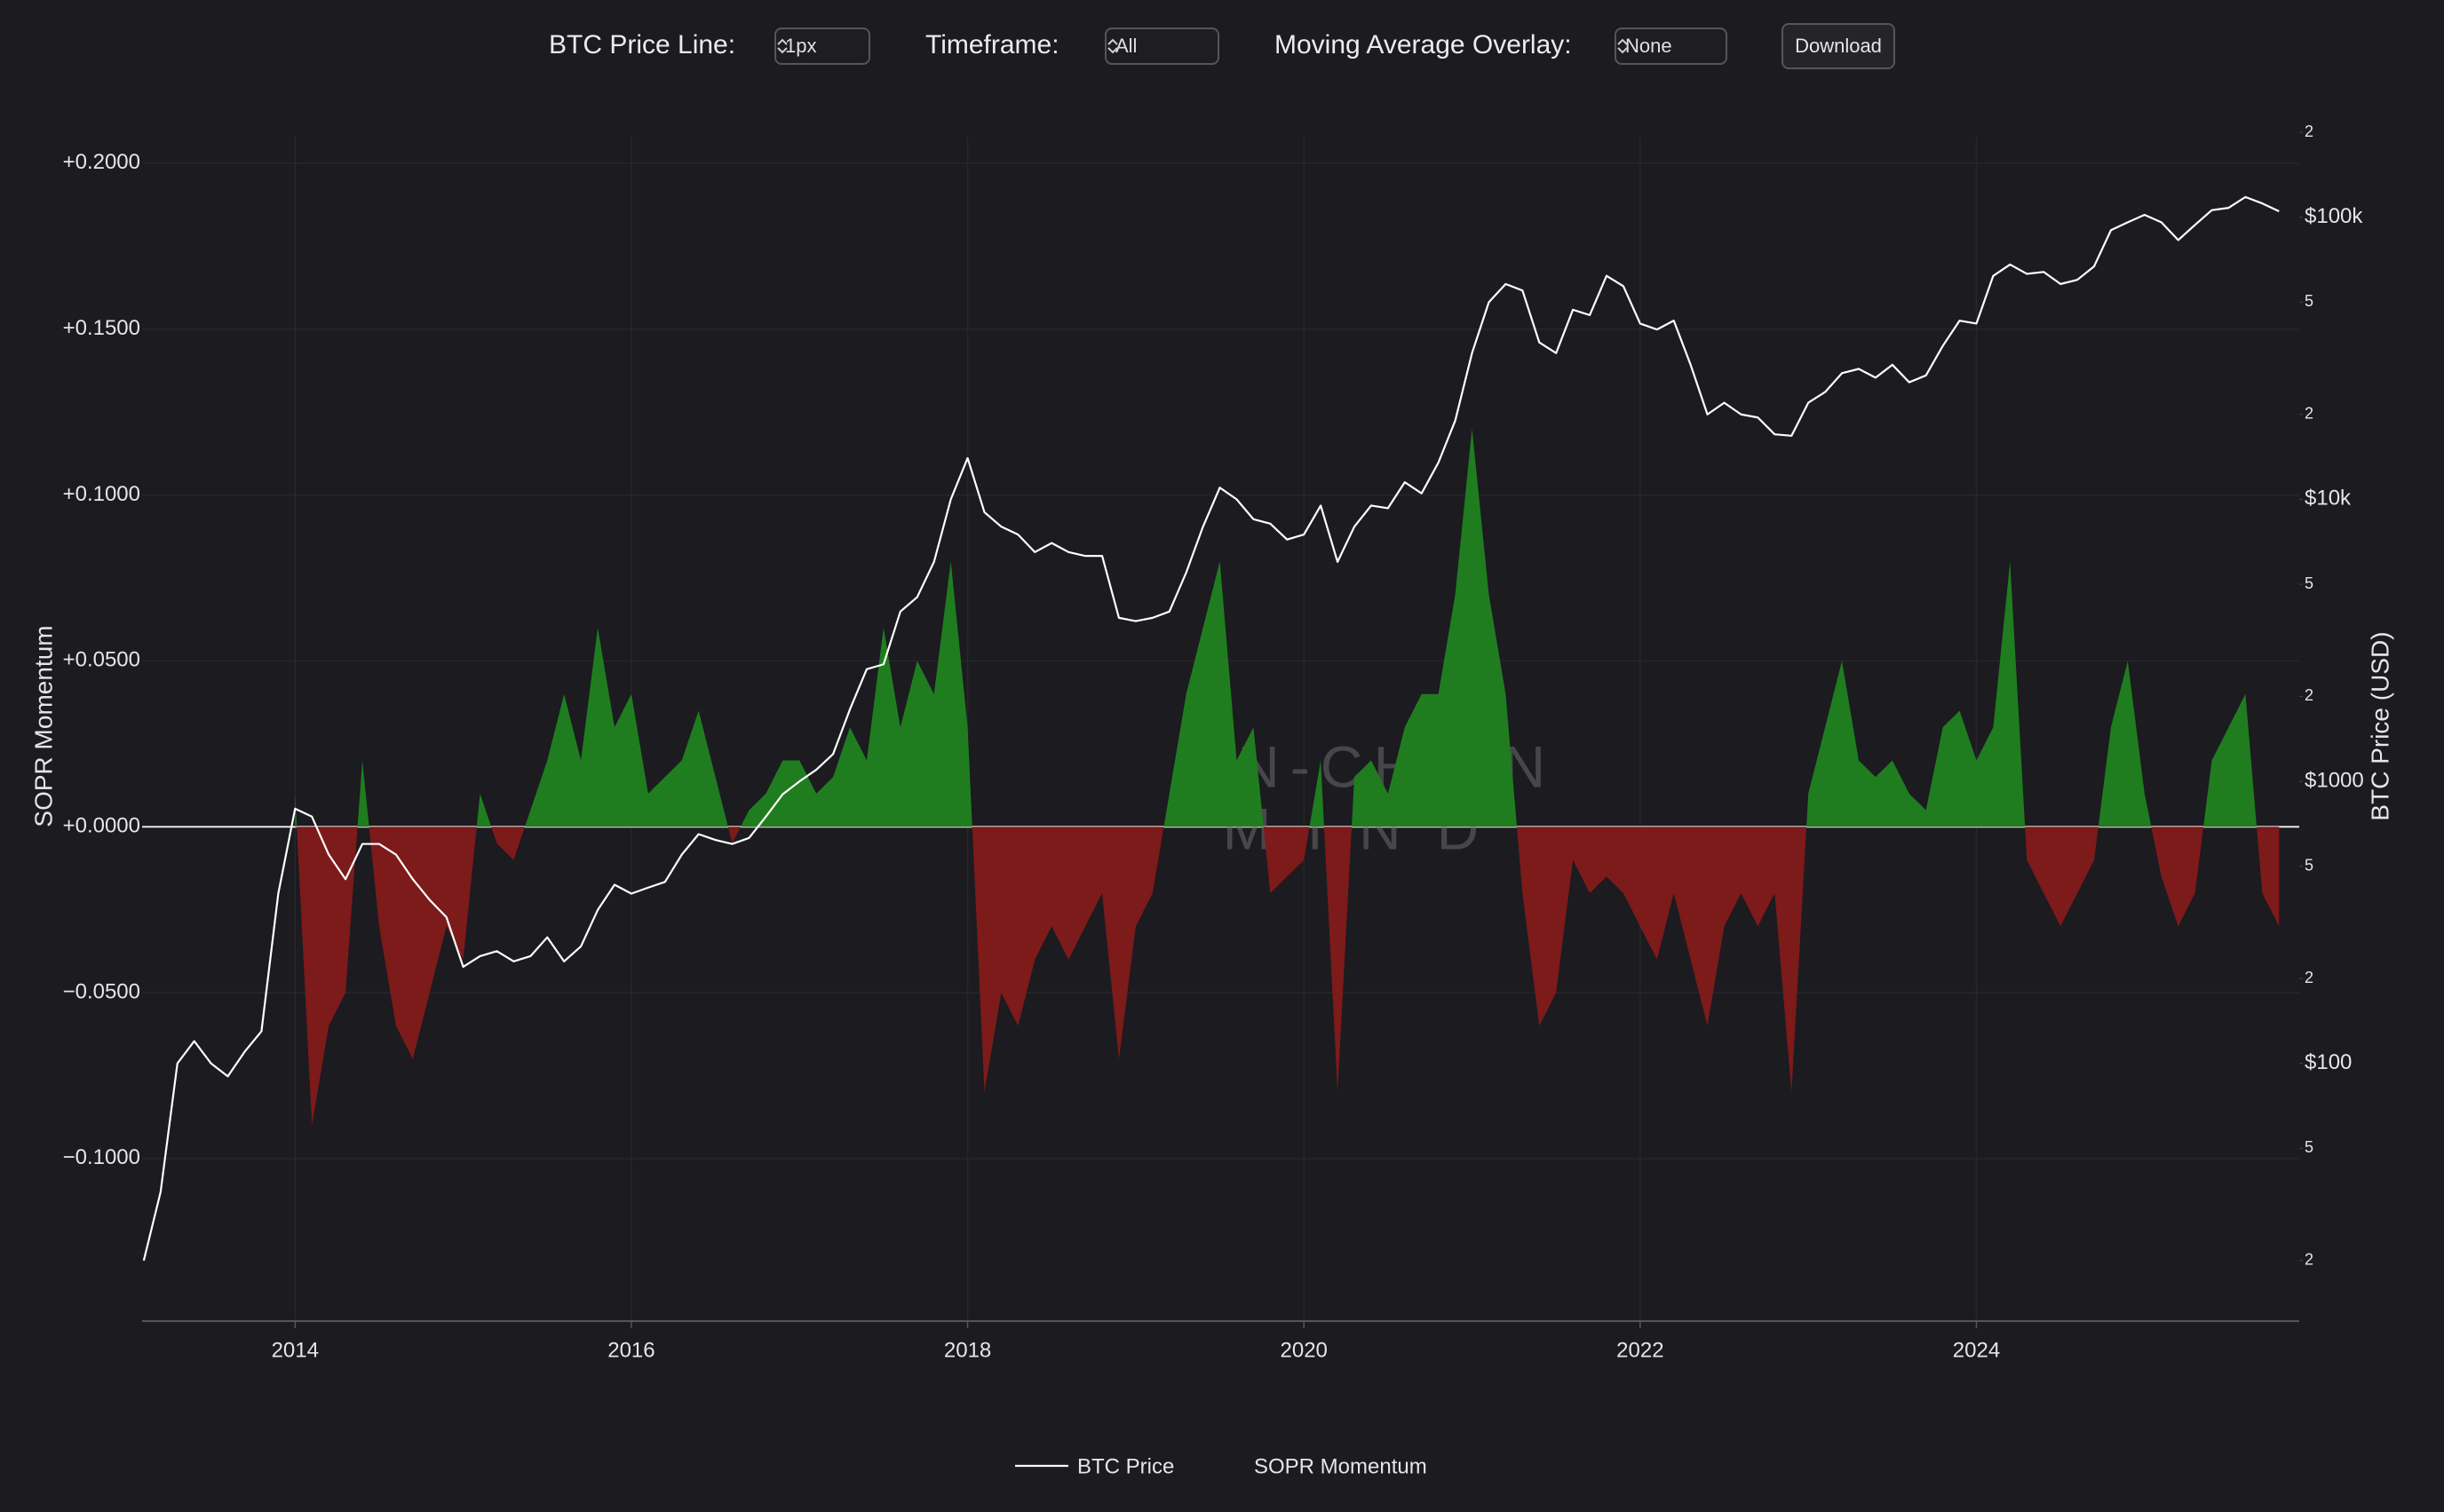 This screenshot has width=2444, height=1512. Describe the element at coordinates (1977, 1350) in the screenshot. I see `x-tick-label: 2024` at that location.